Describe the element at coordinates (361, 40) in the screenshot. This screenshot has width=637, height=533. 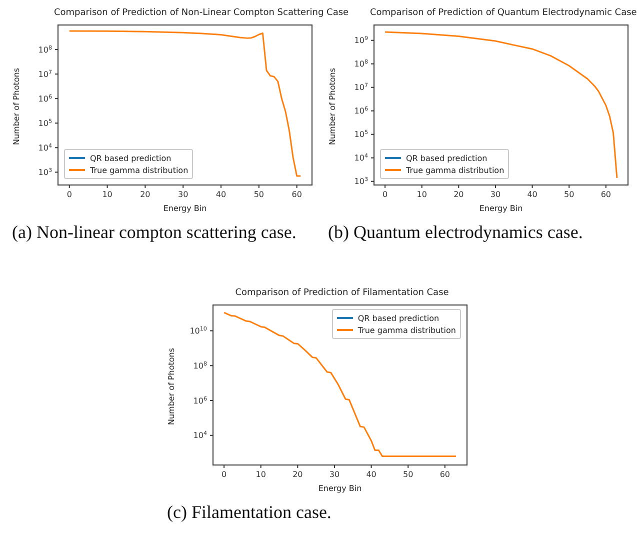
I see `y-tick-label: 10$^{9}$` at that location.